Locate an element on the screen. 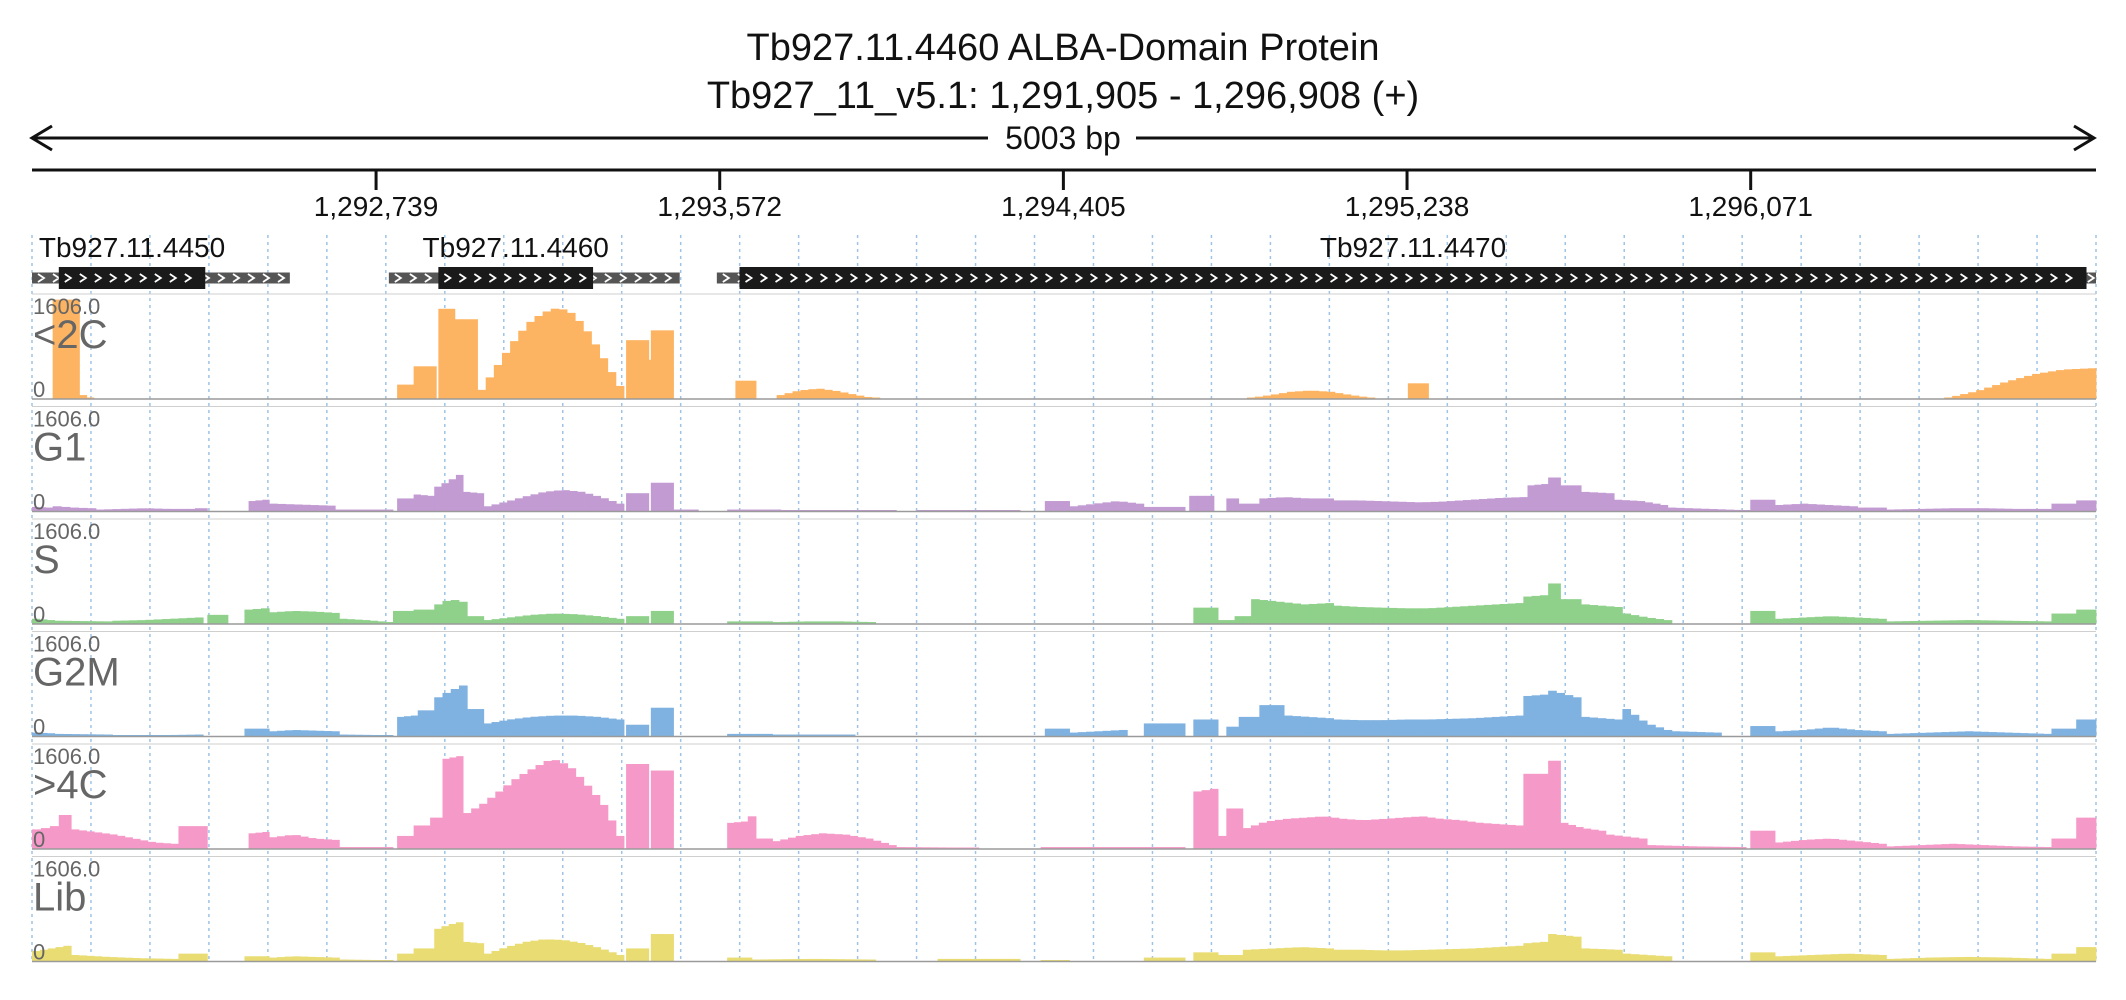 This screenshot has width=2126, height=1000. gene-feature: Tb927.11.4460 is located at coordinates (534, 260).